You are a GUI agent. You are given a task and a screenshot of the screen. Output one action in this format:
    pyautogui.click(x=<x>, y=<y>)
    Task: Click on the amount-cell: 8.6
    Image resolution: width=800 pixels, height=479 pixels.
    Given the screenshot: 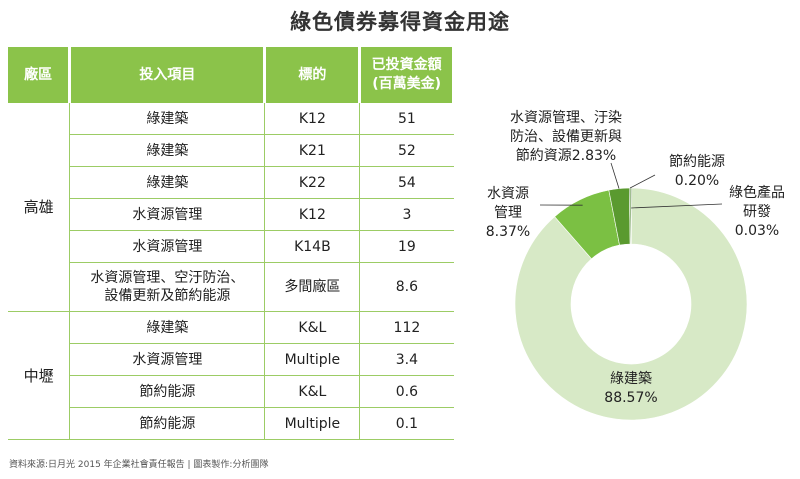 What is the action you would take?
    pyautogui.click(x=406, y=287)
    